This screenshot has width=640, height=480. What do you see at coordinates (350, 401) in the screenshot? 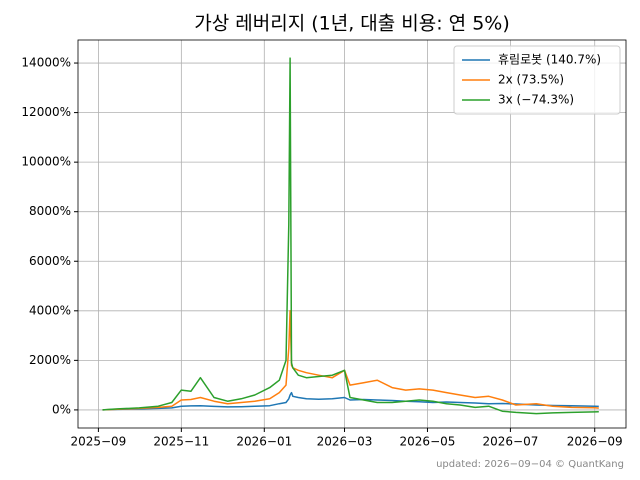
I see `series-line` at bounding box center [350, 401].